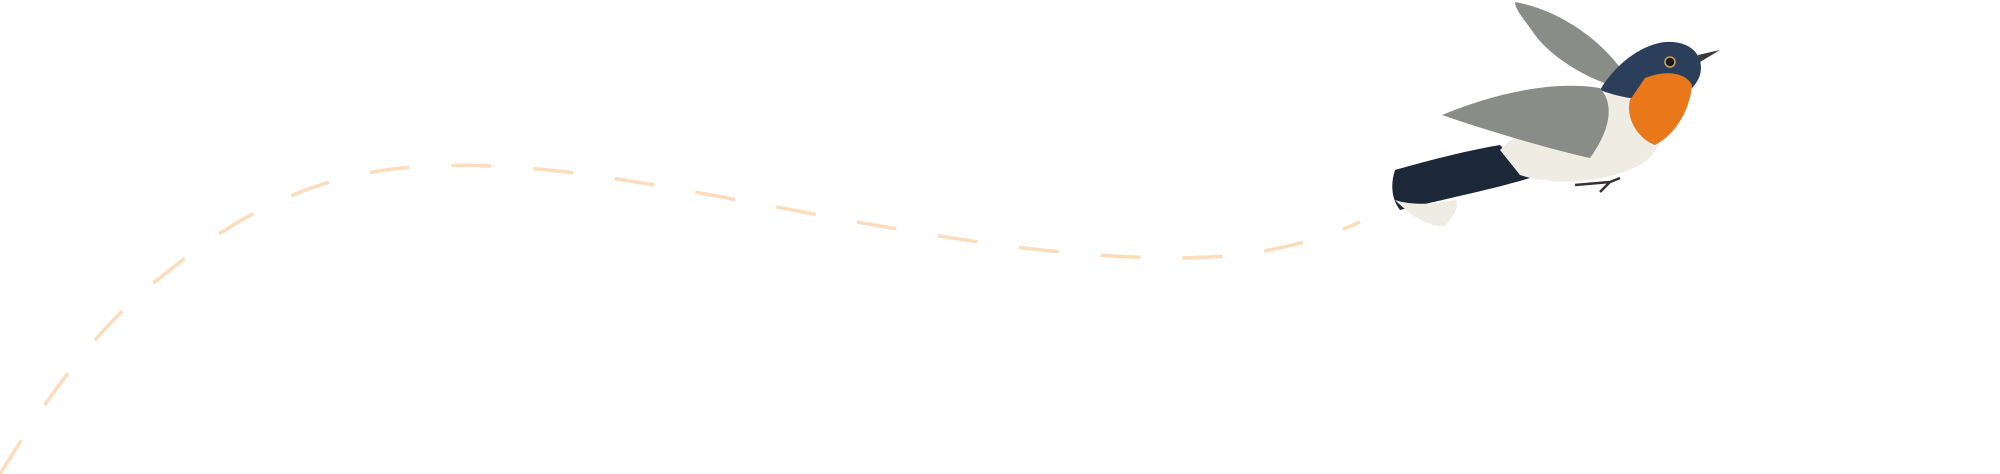  Describe the element at coordinates (1597, 184) in the screenshot. I see `bird-legs` at that location.